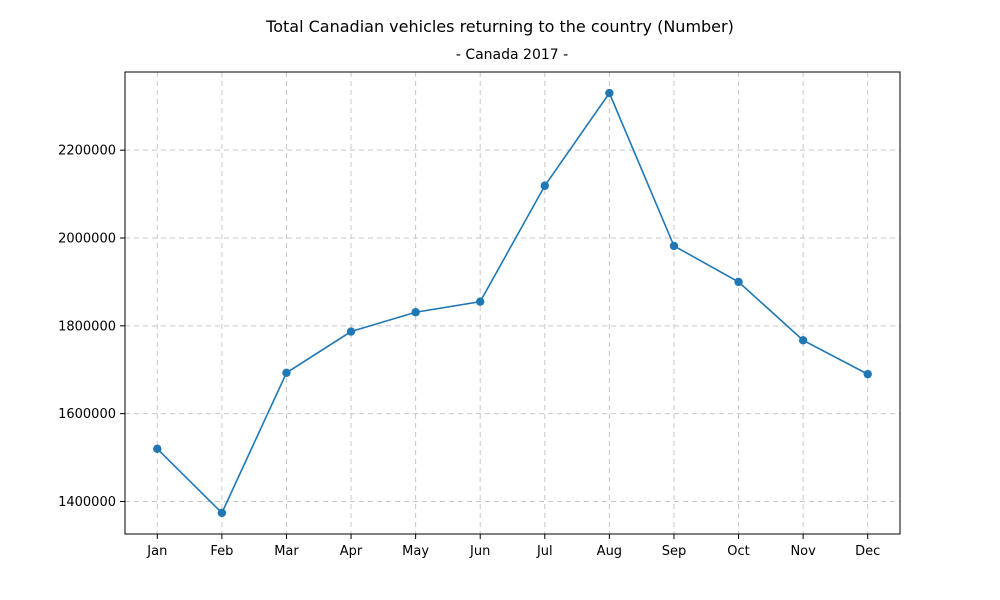 The height and width of the screenshot is (600, 1000). I want to click on x-tick-label: Feb, so click(221, 551).